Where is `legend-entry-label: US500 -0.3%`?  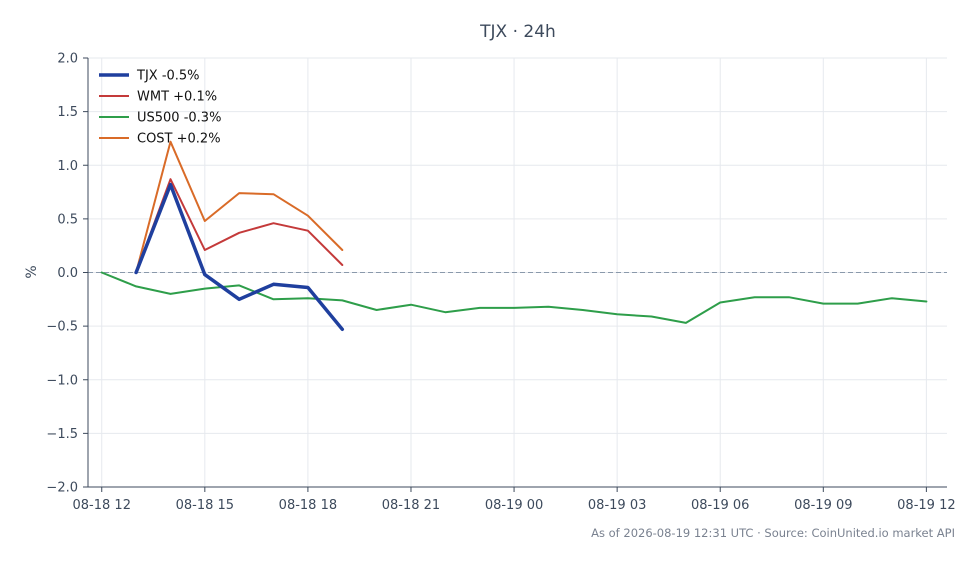 legend-entry-label: US500 -0.3% is located at coordinates (179, 118).